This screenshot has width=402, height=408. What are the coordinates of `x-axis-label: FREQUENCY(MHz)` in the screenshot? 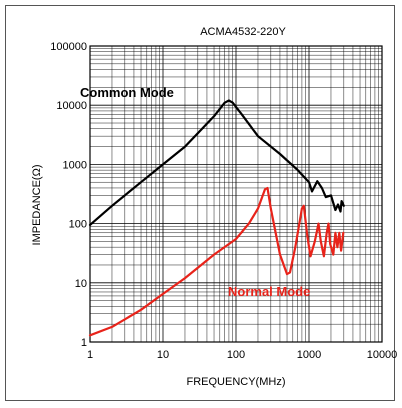 It's located at (236, 382).